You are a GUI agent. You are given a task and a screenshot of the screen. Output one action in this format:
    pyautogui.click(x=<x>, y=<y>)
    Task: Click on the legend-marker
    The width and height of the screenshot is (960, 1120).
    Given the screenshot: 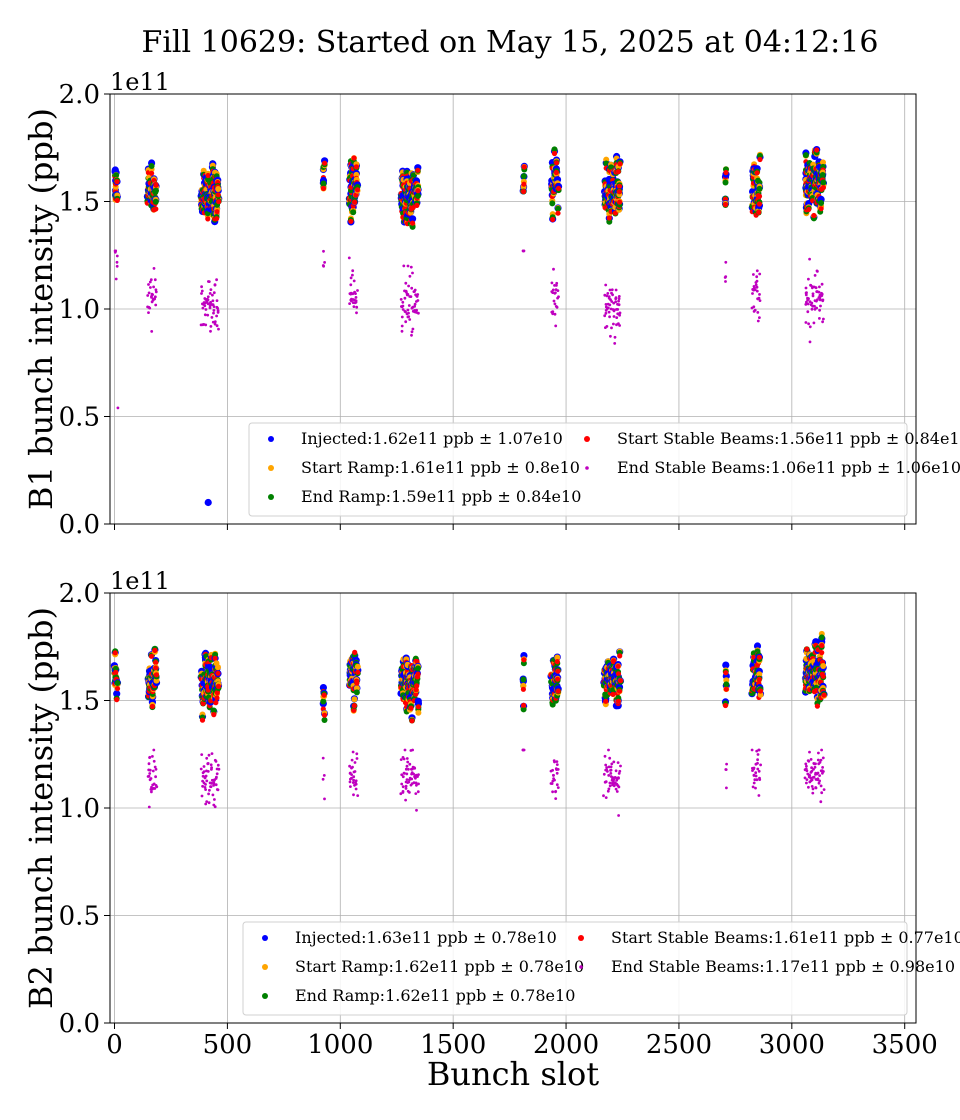 What is the action you would take?
    pyautogui.click(x=581, y=938)
    